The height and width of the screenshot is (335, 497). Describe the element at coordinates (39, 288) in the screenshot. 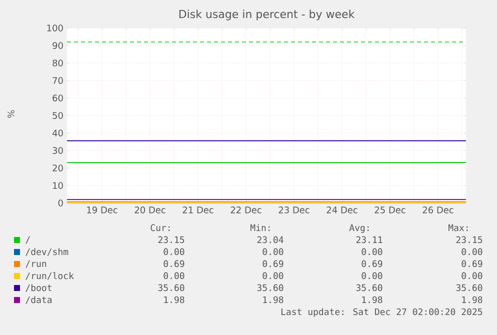

I see `legend-label: /boot` at that location.